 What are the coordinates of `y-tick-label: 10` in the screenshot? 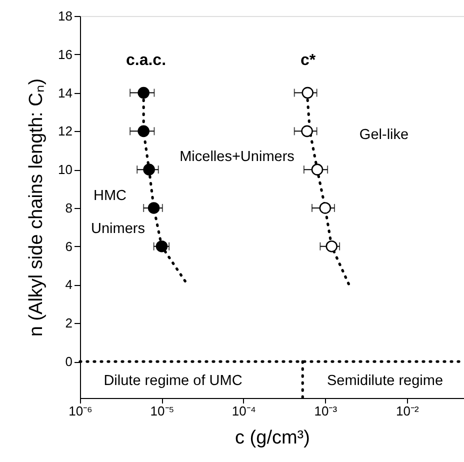 It's located at (65, 170).